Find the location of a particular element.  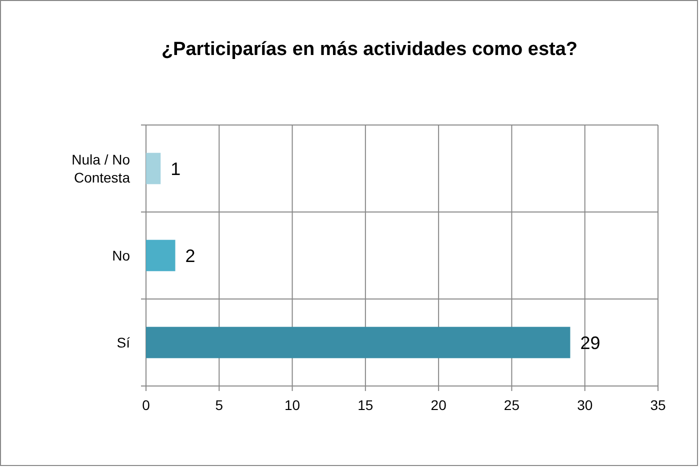

y-tick-label: Sí is located at coordinates (123, 342).